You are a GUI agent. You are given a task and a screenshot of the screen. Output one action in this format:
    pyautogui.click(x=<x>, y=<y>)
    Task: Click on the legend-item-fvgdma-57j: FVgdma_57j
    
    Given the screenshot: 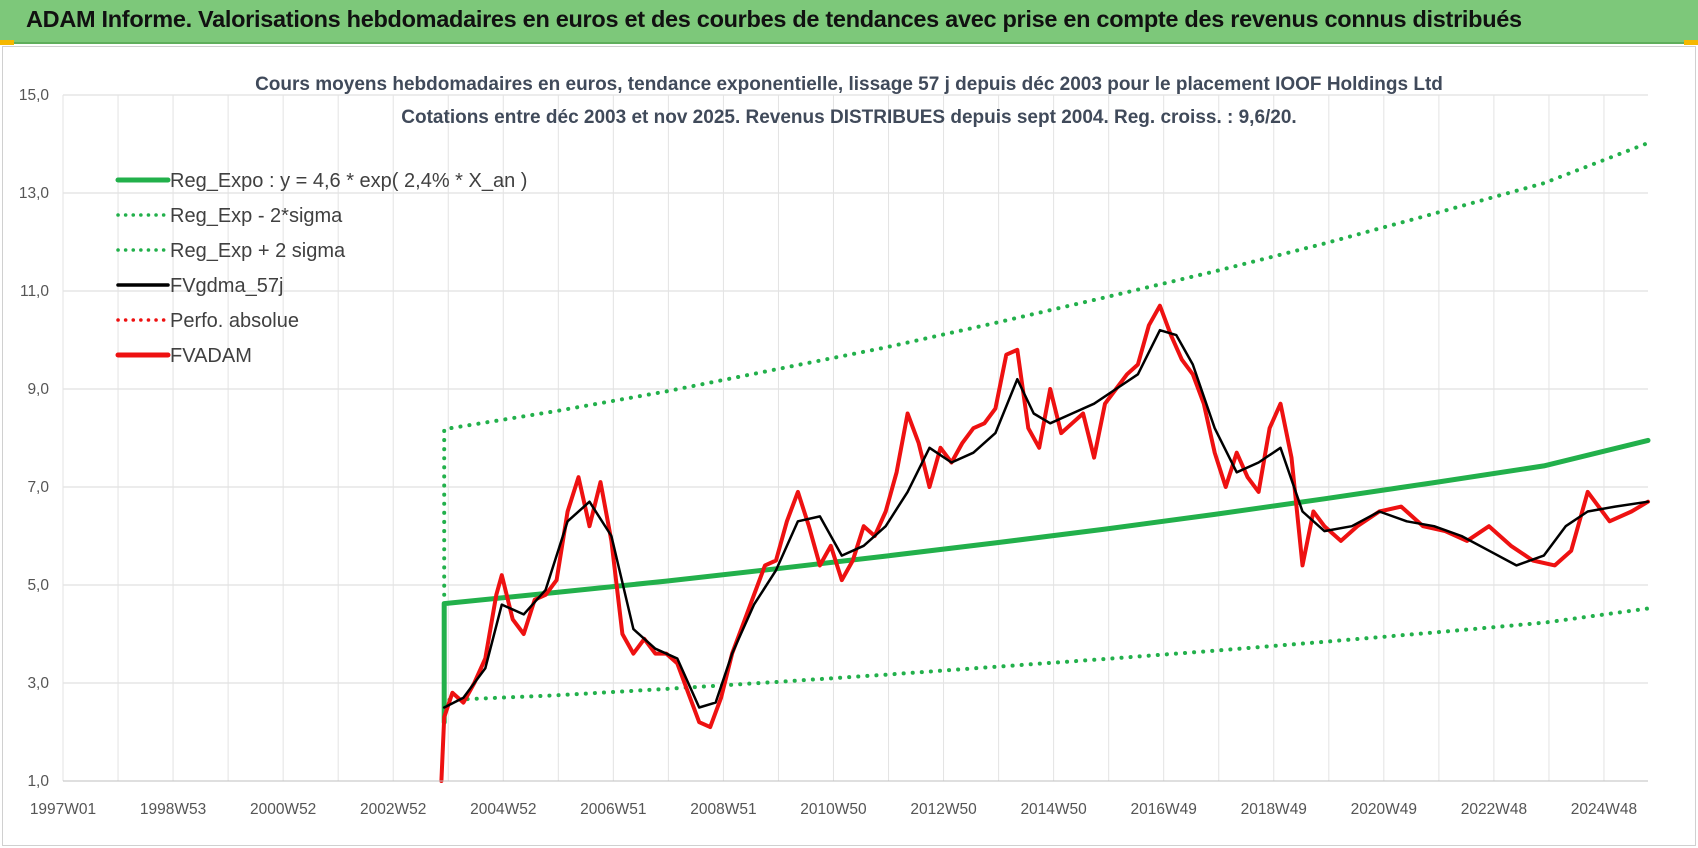 What is the action you would take?
    pyautogui.click(x=199, y=286)
    